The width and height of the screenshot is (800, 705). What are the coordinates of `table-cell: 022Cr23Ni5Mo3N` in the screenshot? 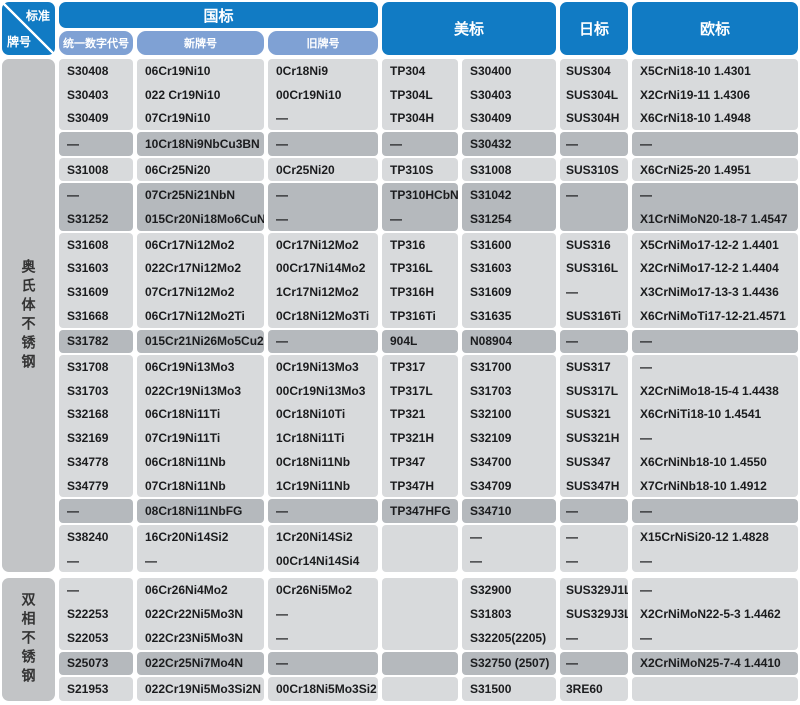 It's located at (200, 637).